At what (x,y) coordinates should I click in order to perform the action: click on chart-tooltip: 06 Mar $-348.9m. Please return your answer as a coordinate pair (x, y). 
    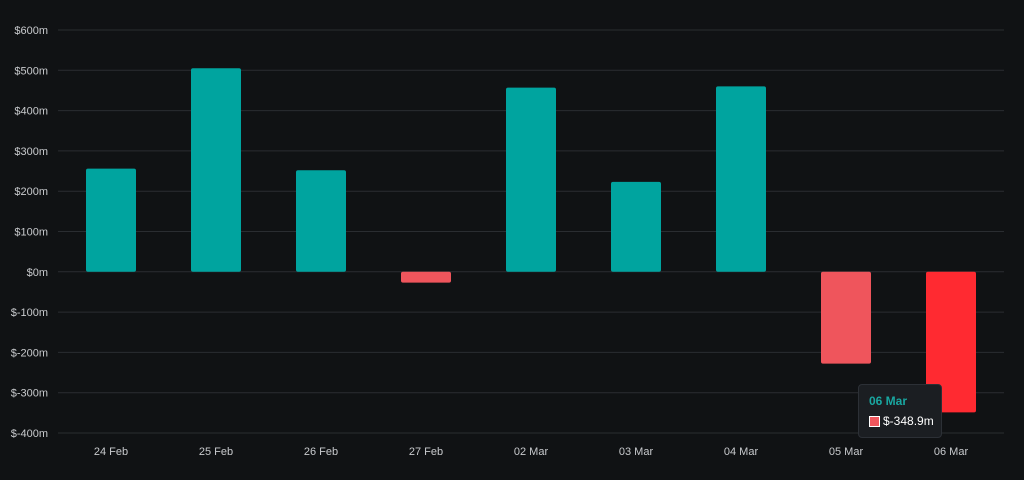
    Looking at the image, I should click on (900, 411).